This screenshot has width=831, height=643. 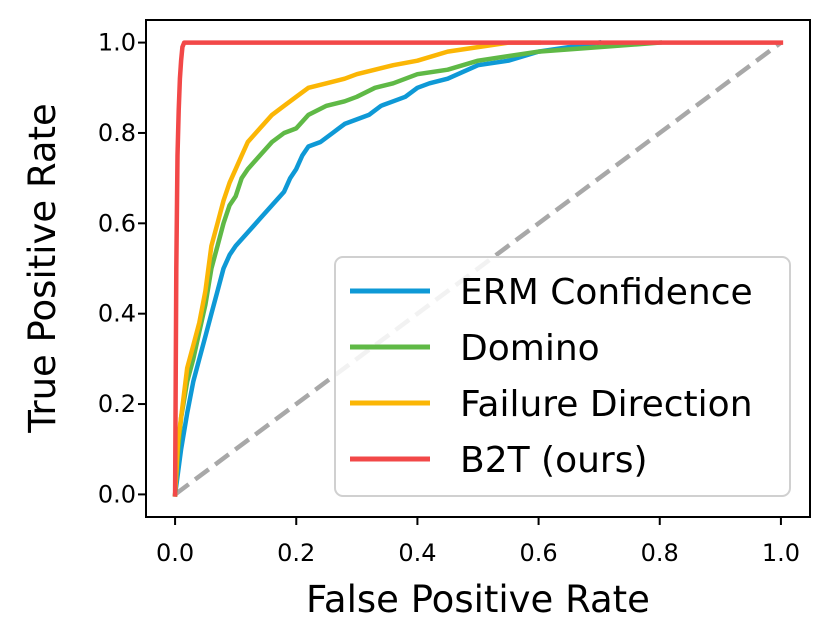 What do you see at coordinates (117, 223) in the screenshot?
I see `y-tick-label: 0.6` at bounding box center [117, 223].